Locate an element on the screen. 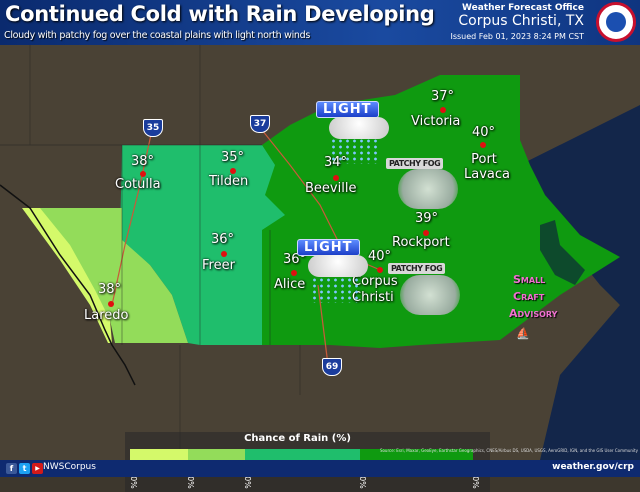  advisory-line: Advisory is located at coordinates (533, 313).